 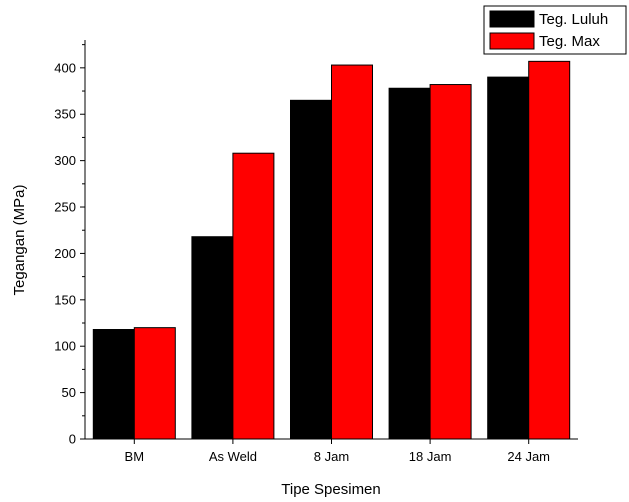 What do you see at coordinates (65, 114) in the screenshot?
I see `y-tick-label: 350` at bounding box center [65, 114].